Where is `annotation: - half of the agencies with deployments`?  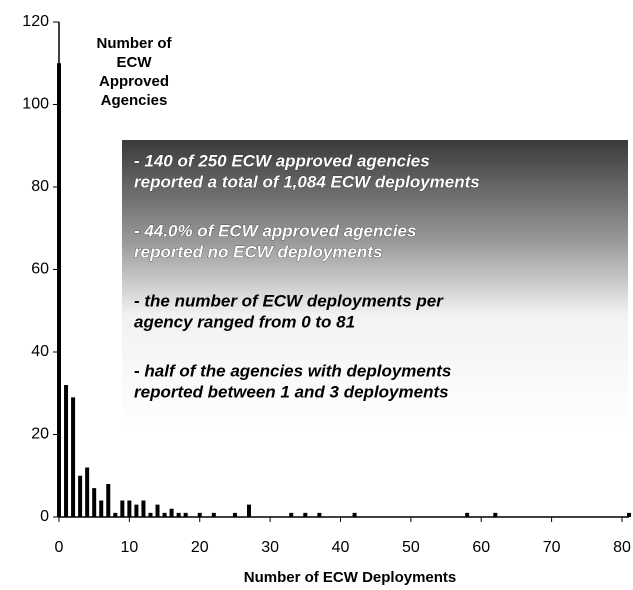
annotation: - half of the agencies with deployments is located at coordinates (292, 370).